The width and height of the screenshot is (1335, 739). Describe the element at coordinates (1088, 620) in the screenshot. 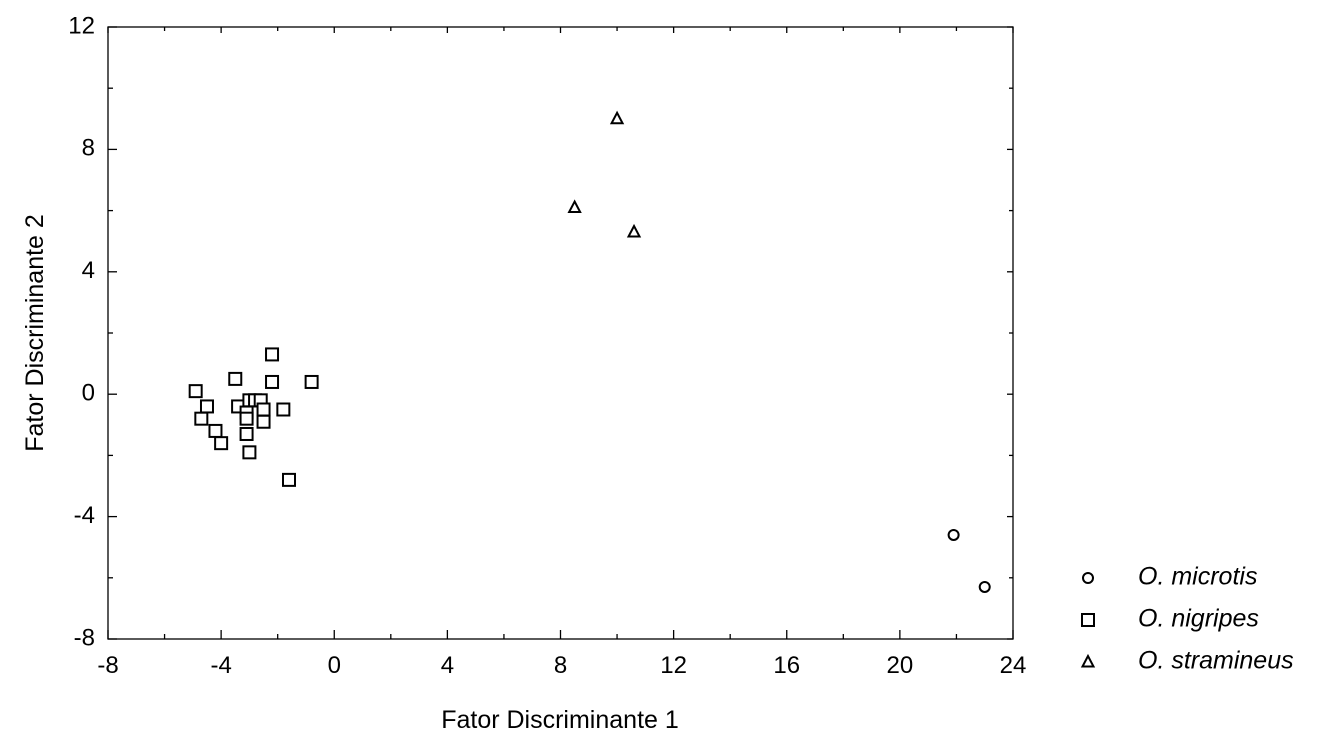

I see `legend-marker-square` at that location.